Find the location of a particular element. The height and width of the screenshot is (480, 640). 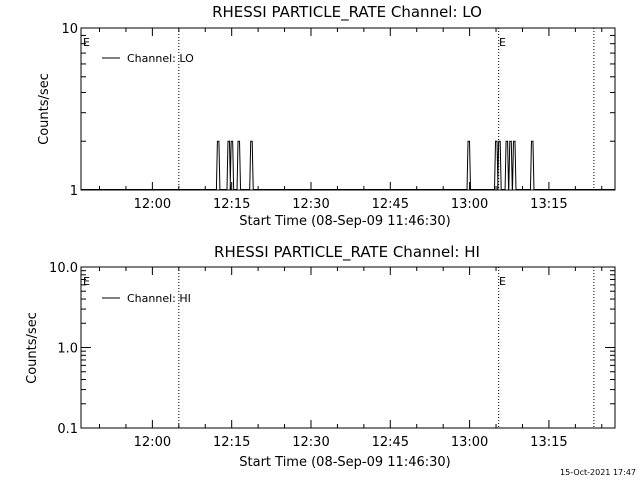

panel-lo-x-label: Start Time (08-Sep-09 11:46:30) is located at coordinates (344, 221).